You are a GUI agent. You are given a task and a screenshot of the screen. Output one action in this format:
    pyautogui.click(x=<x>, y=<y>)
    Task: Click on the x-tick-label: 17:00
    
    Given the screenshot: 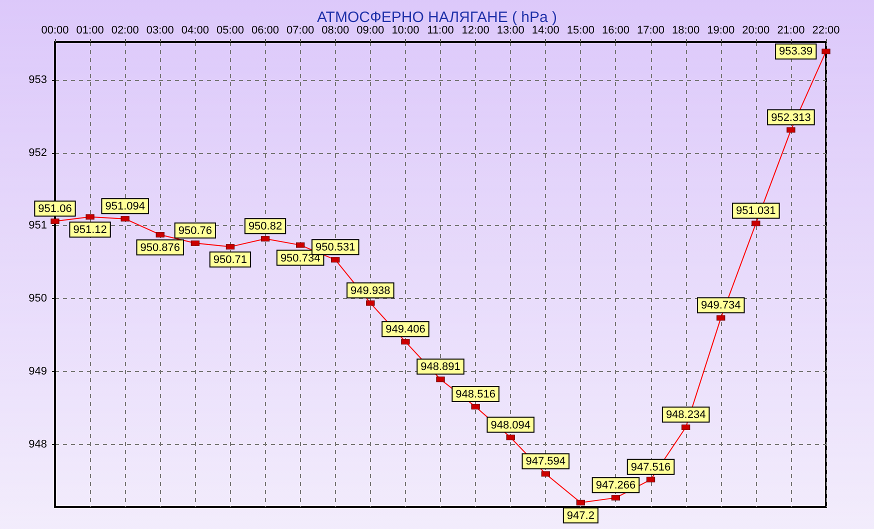 What is the action you would take?
    pyautogui.click(x=651, y=30)
    